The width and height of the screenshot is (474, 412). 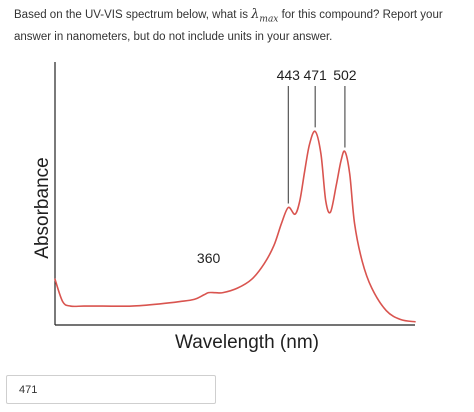 What do you see at coordinates (269, 19) in the screenshot?
I see `lambda-subscript: max` at bounding box center [269, 19].